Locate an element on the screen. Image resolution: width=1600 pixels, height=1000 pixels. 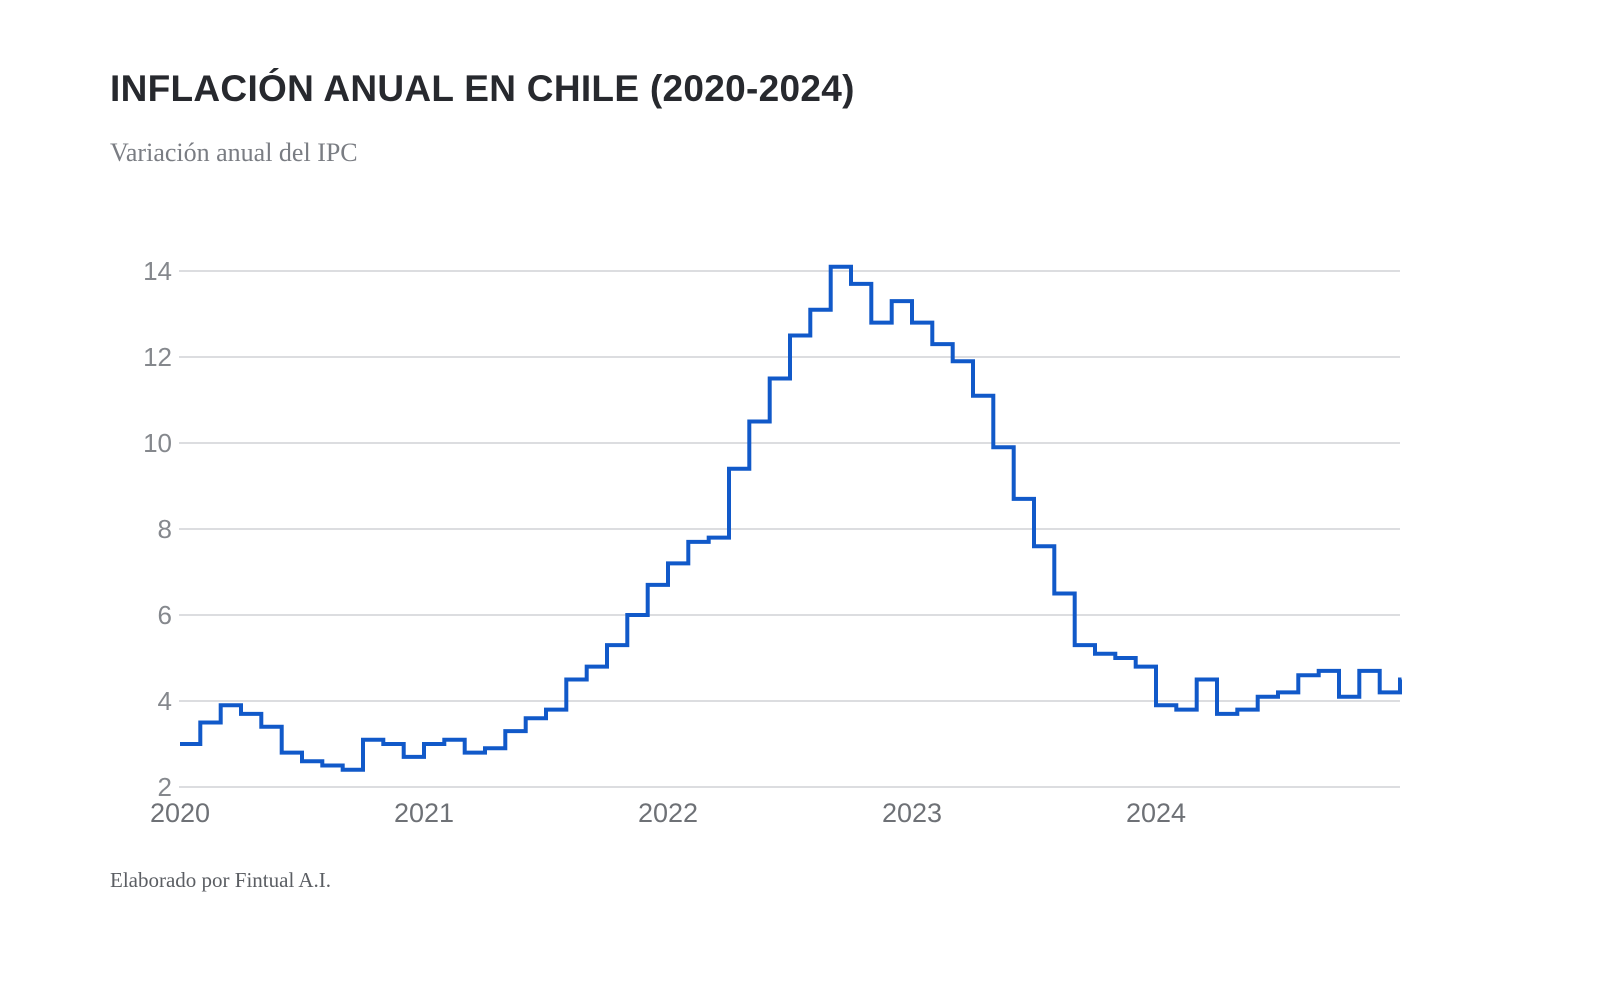
y-axis-tick-label: 8 is located at coordinates (165, 529).